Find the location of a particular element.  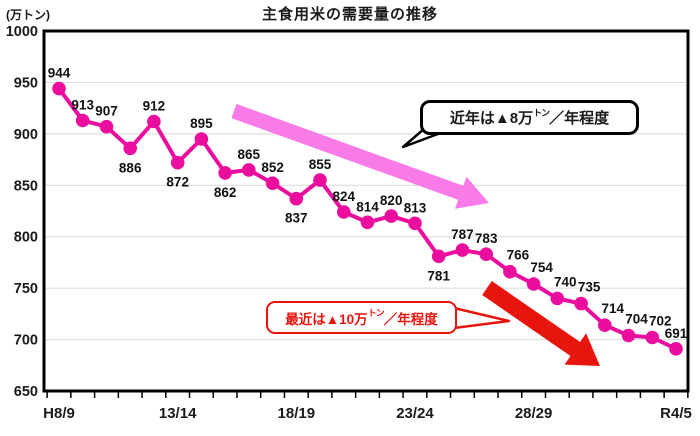

gradual-decline-arrow is located at coordinates (360, 156).